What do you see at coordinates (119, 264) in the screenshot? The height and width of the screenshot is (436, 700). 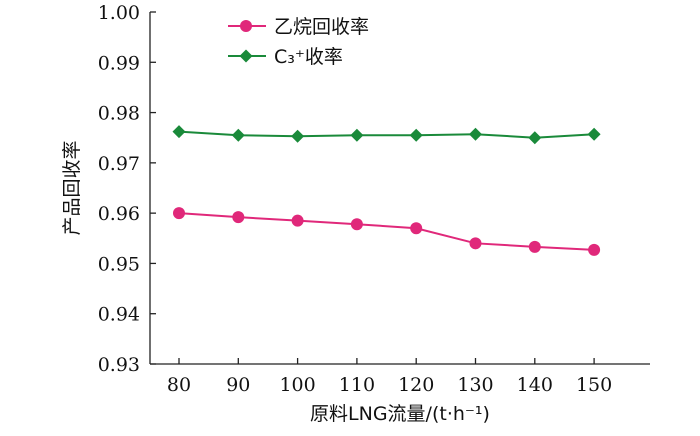 I see `y-tick-label: 0.95` at bounding box center [119, 264].